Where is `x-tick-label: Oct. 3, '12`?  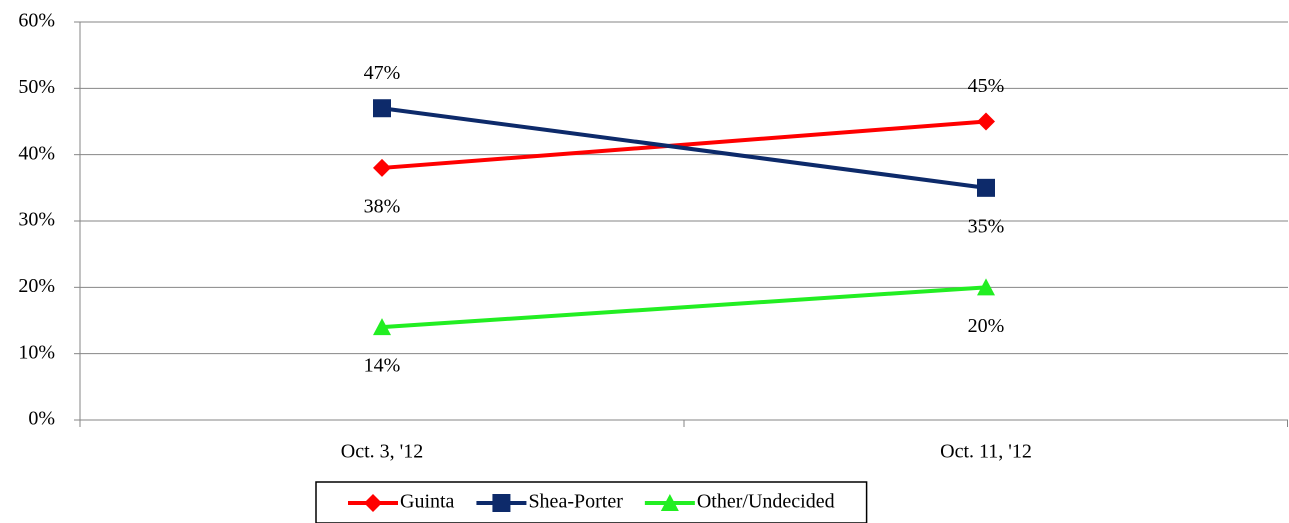
x-tick-label: Oct. 3, '12 is located at coordinates (382, 452).